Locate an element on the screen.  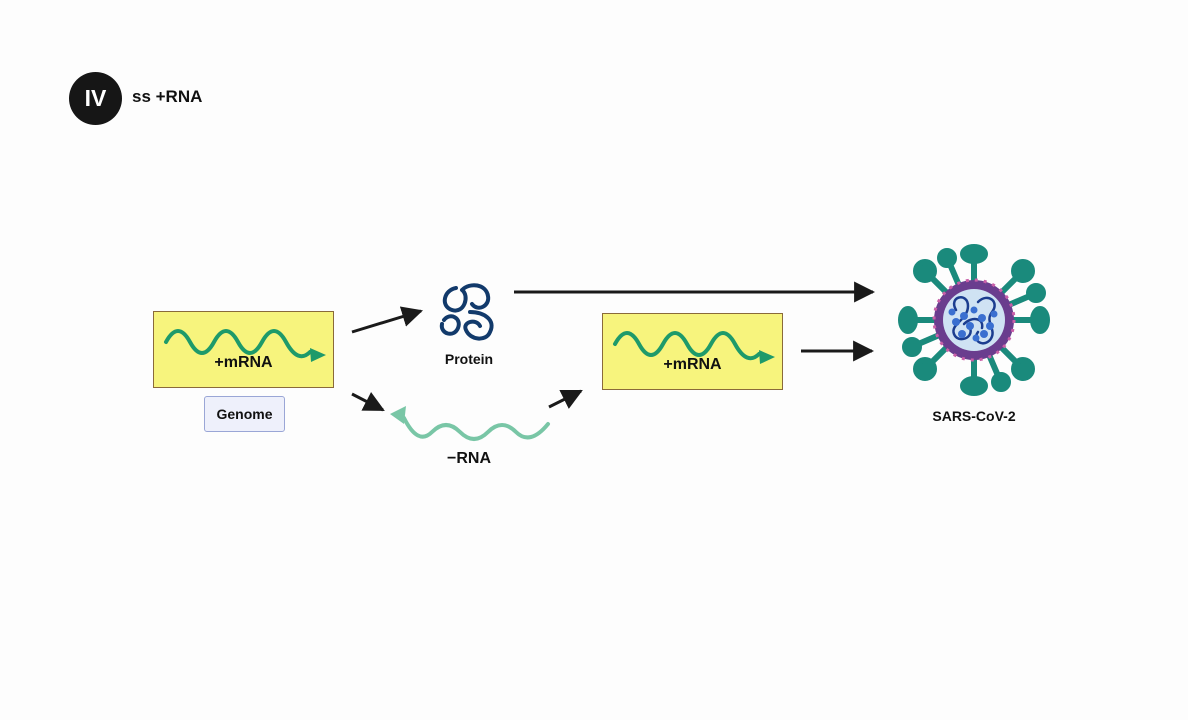
mrna-box-genome: +mRNA is located at coordinates (243, 349).